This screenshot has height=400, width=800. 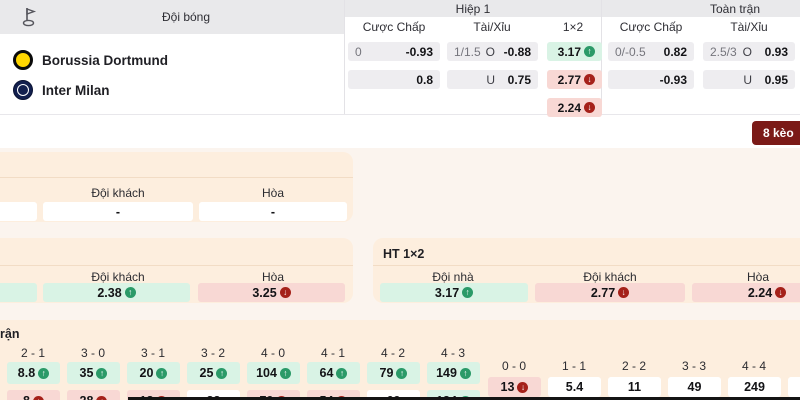 What do you see at coordinates (118, 277) in the screenshot?
I see `away-column-header: Đội khách` at bounding box center [118, 277].